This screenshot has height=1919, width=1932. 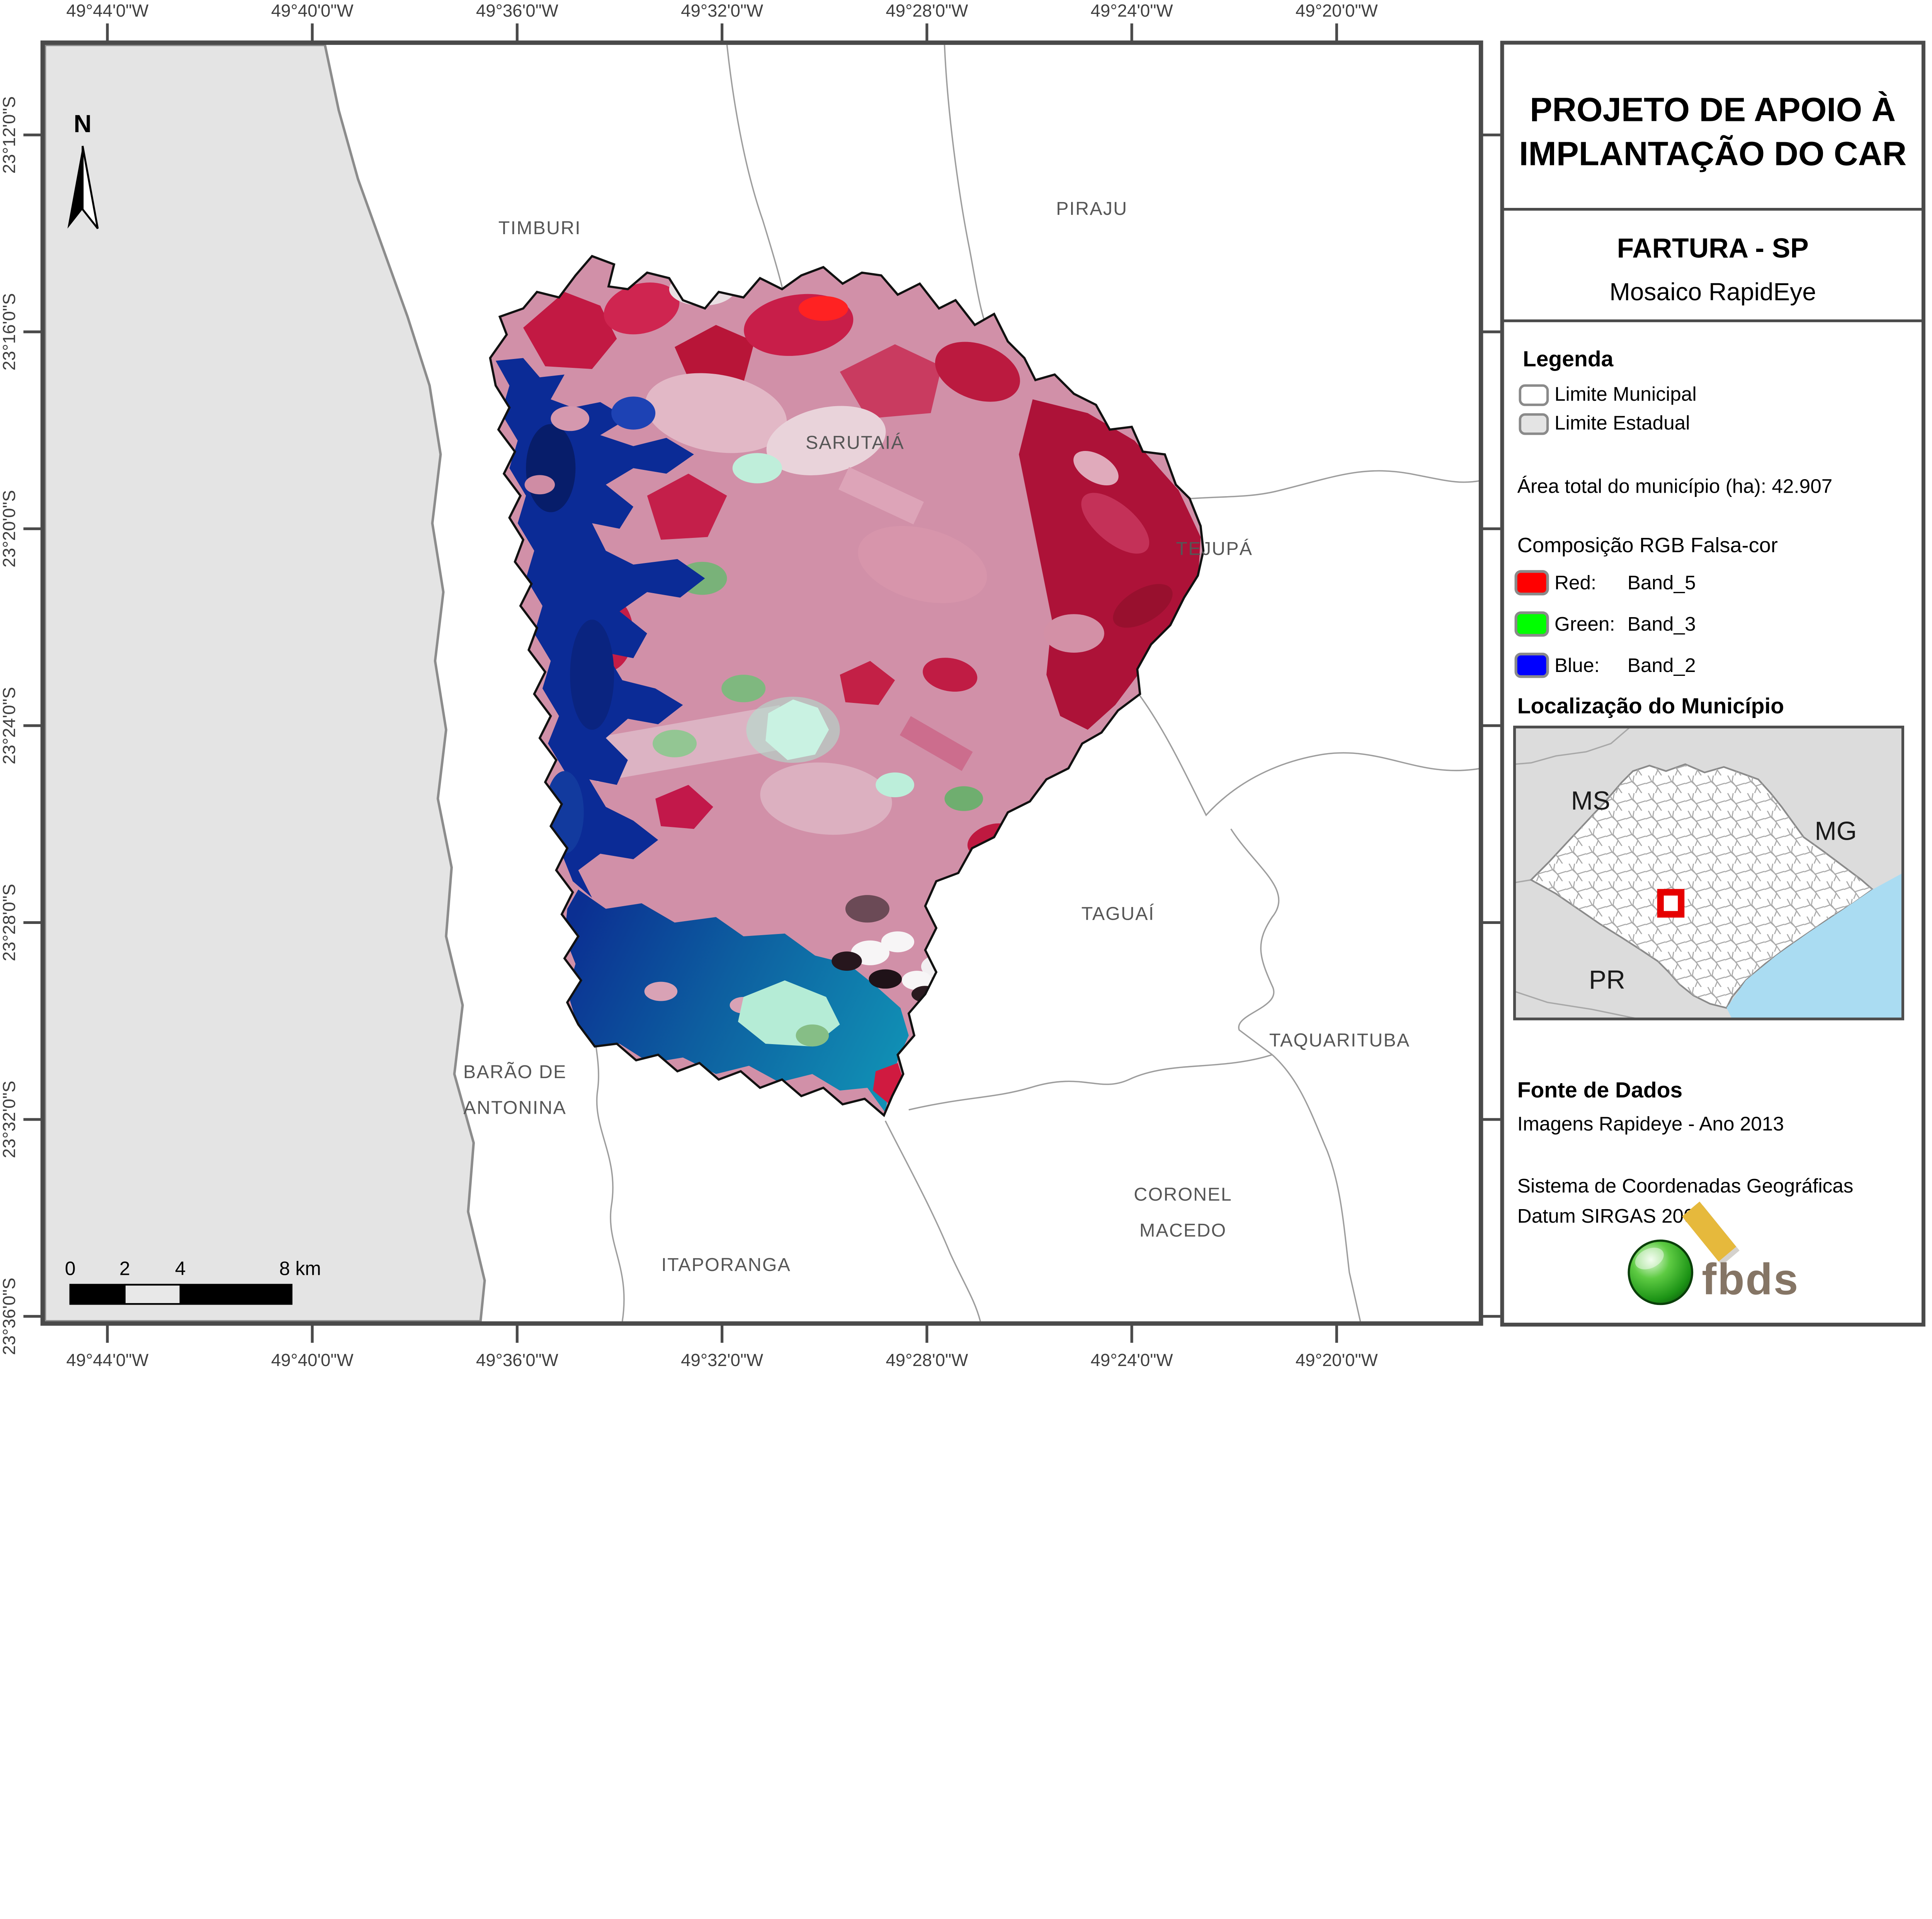 What do you see at coordinates (1575, 583) in the screenshot?
I see `red-band-label: Red:` at bounding box center [1575, 583].